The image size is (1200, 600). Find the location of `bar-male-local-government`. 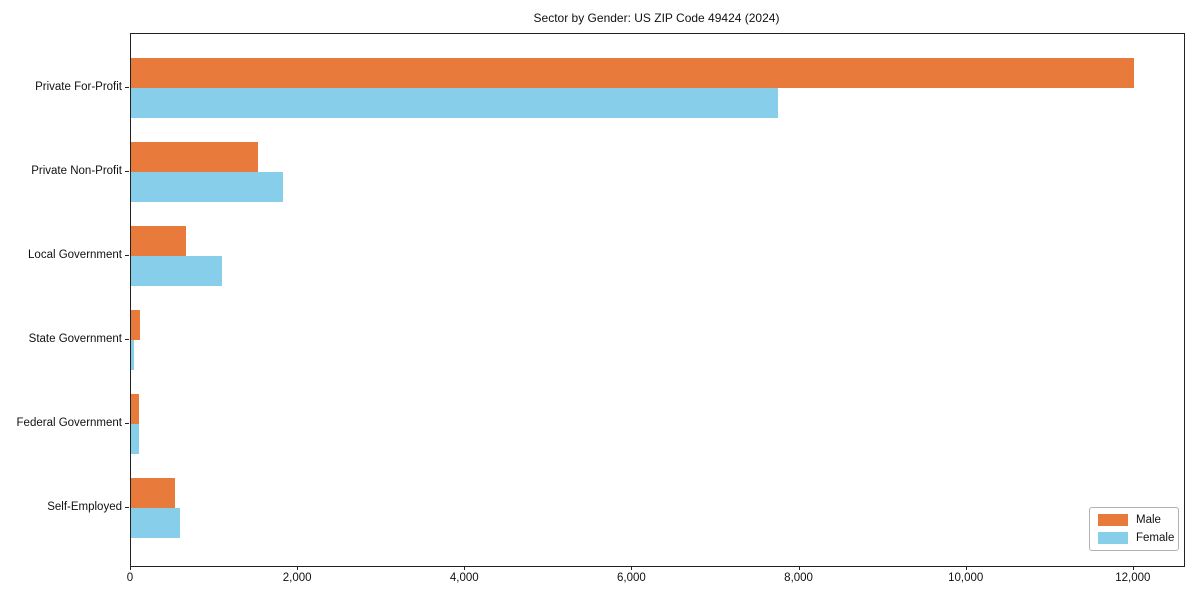

bar-male-local-government is located at coordinates (159, 241).